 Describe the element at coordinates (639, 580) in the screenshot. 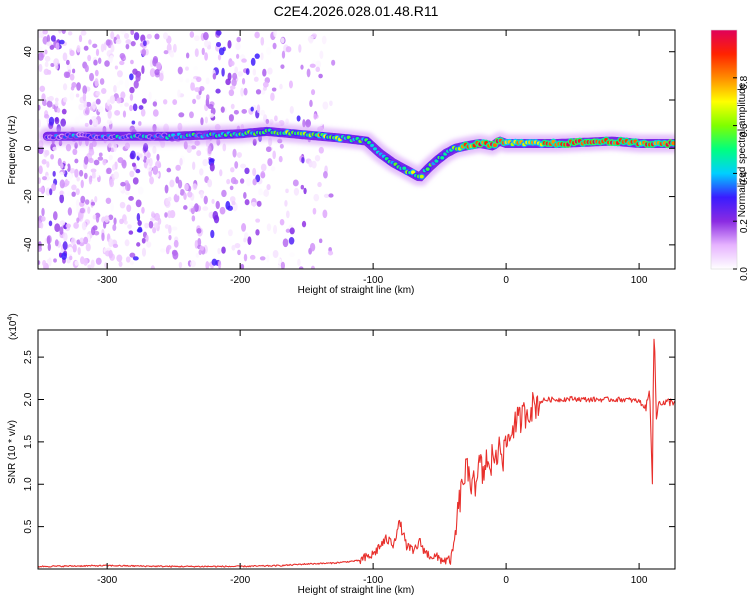

I see `snr-xtick-label: 100` at that location.